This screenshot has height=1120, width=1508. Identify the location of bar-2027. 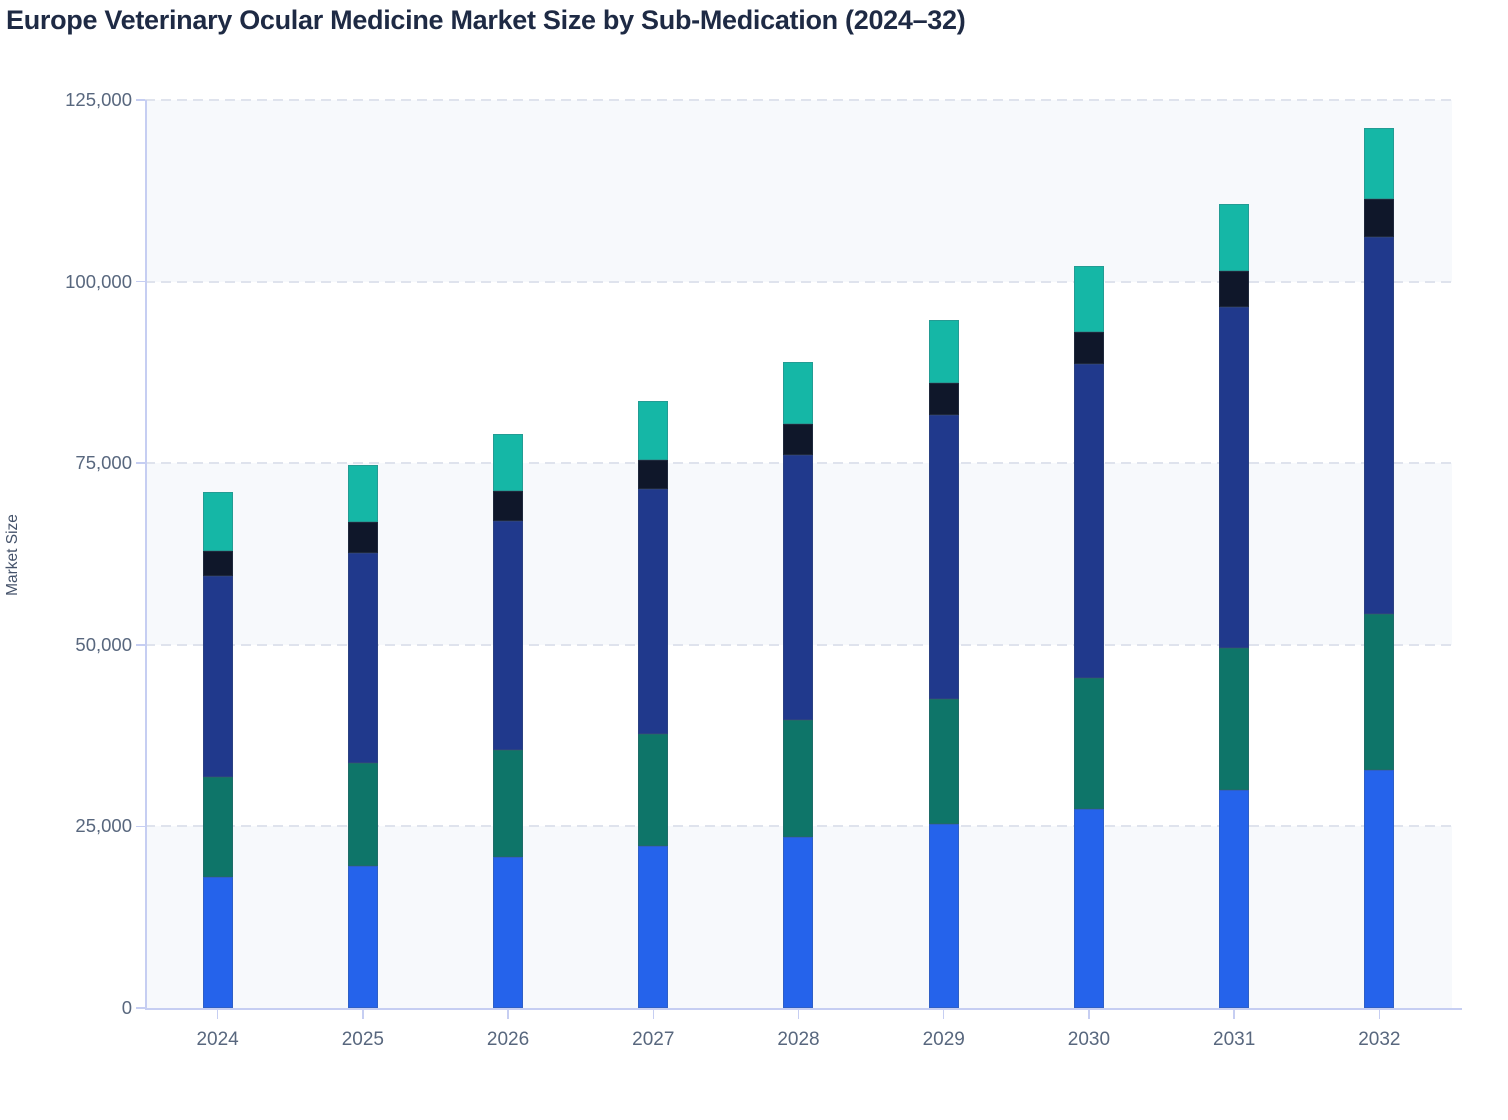
(653, 704).